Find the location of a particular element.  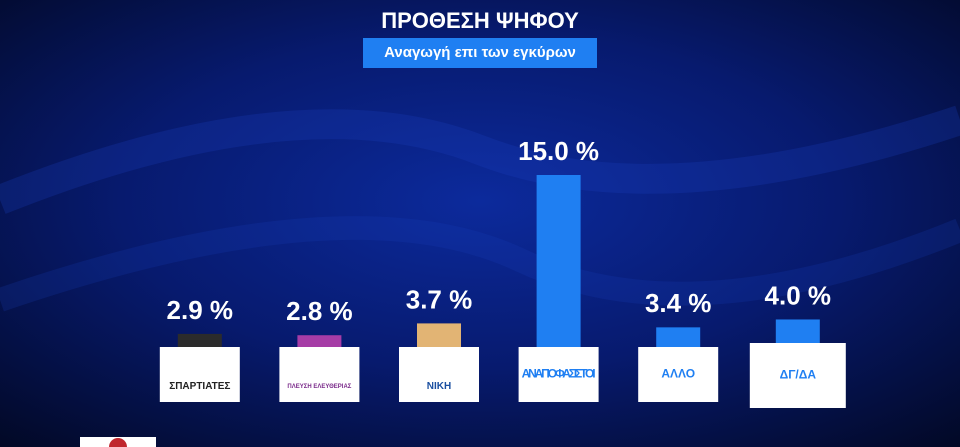

value-label: 3.4 % is located at coordinates (678, 303).